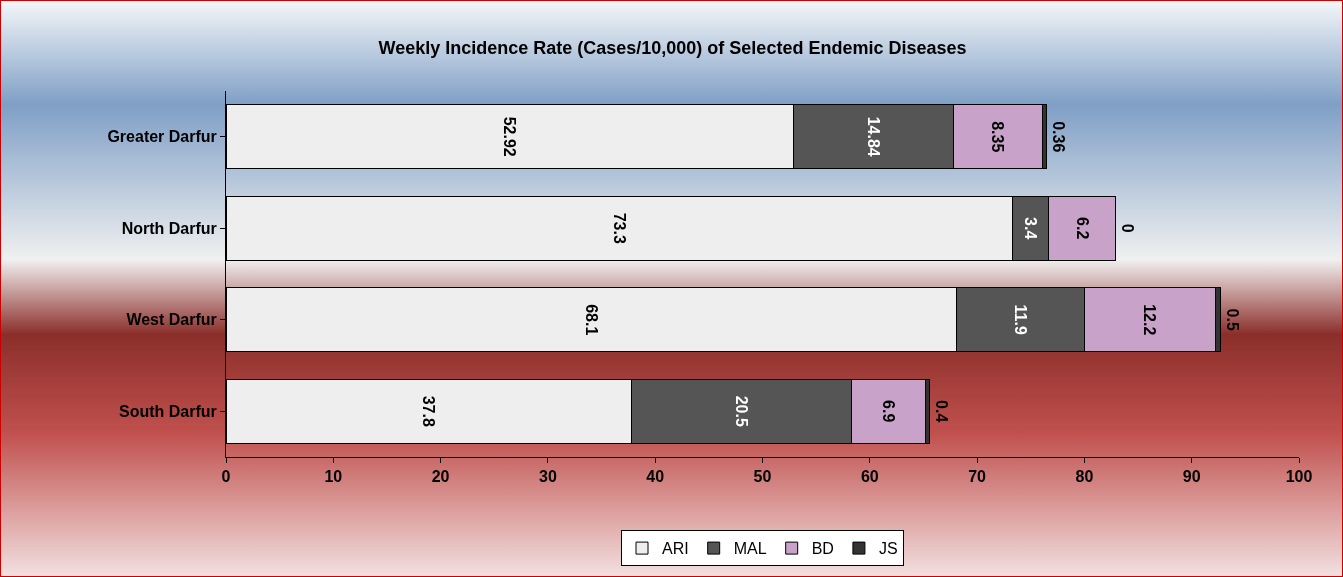  What do you see at coordinates (1031, 228) in the screenshot?
I see `data-label: 3.4` at bounding box center [1031, 228].